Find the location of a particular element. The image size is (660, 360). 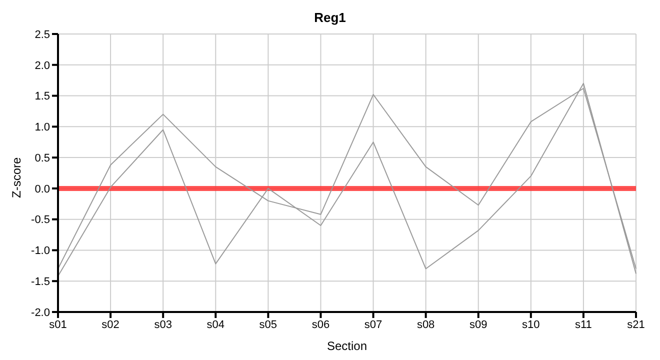

y-axis-title: Z-score is located at coordinates (16, 177).